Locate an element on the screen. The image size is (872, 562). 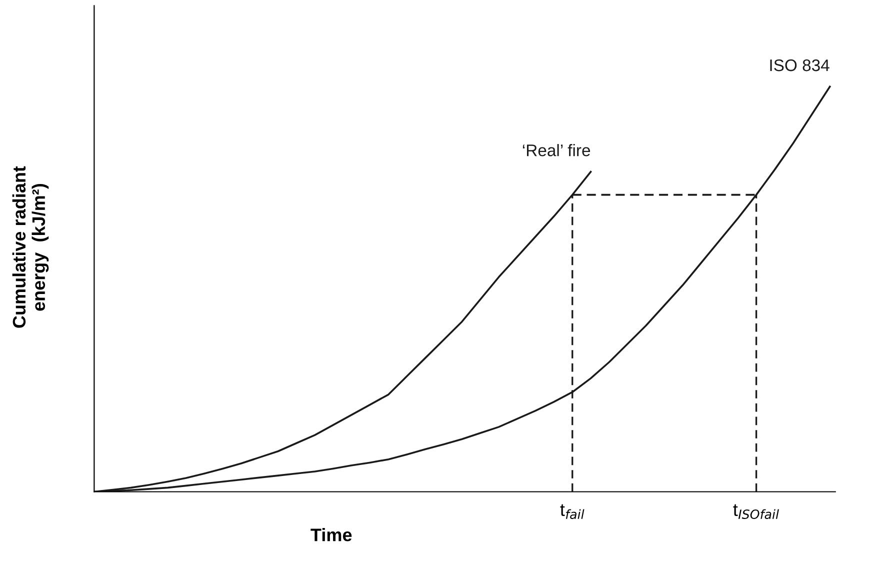
y-axis-title: Cumulative radiant energy (kJ/m²) is located at coordinates (30, 247).